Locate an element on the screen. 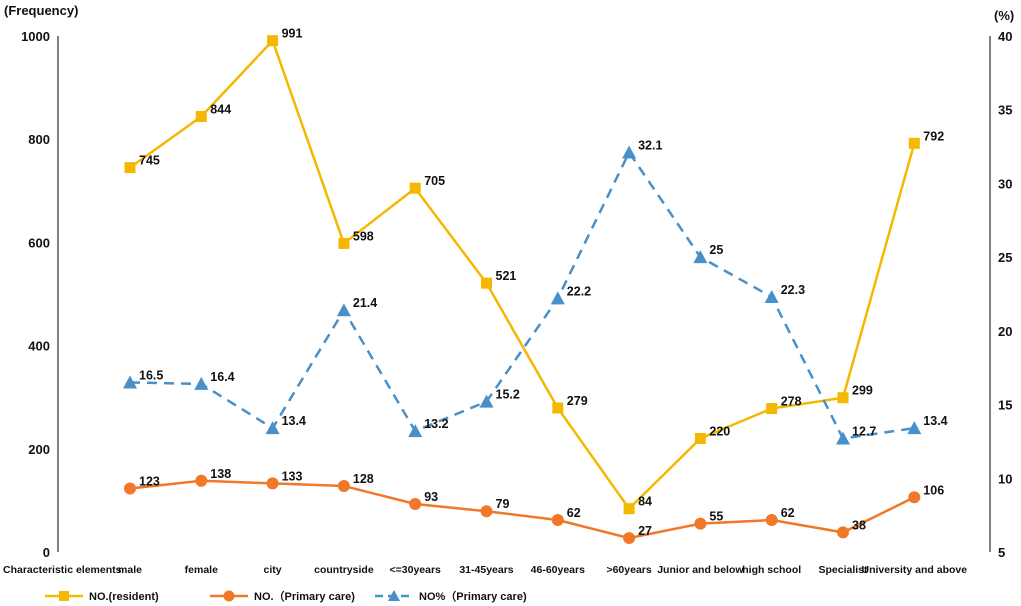 This screenshot has width=1021, height=606. data-label: 598 is located at coordinates (363, 236).